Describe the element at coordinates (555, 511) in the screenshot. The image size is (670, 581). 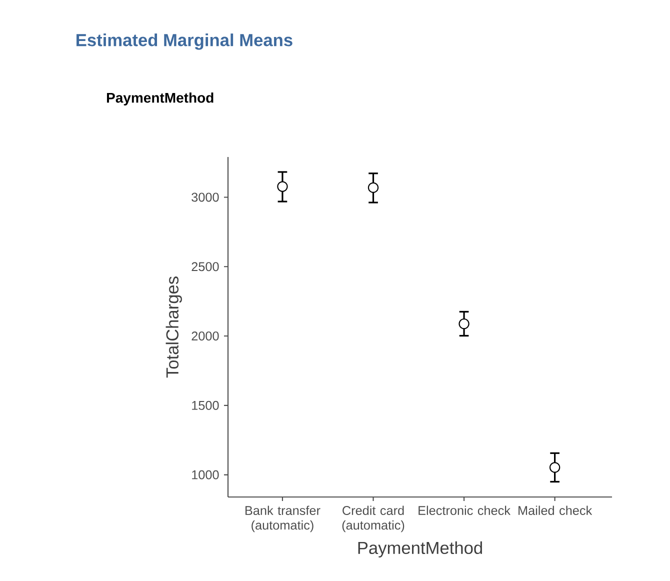
I see `x-tick-label: Mailed check` at that location.